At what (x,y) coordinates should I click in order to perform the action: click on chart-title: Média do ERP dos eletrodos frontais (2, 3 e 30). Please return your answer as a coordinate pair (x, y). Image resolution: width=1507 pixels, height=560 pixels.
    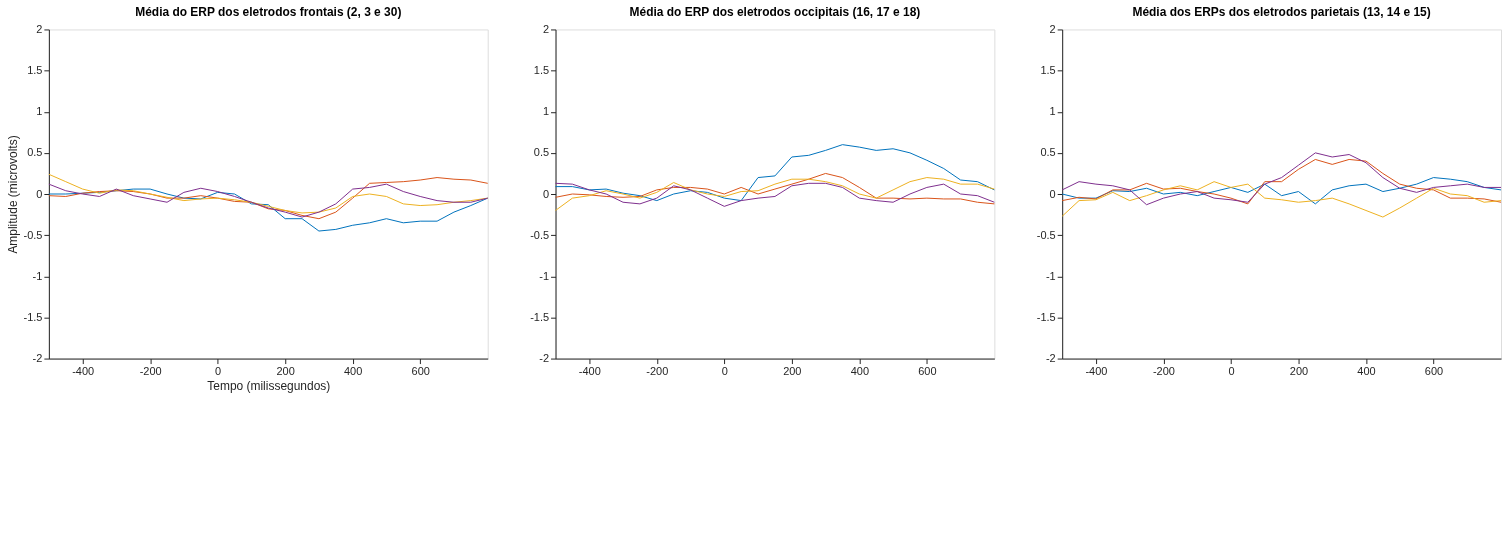
    Looking at the image, I should click on (268, 12).